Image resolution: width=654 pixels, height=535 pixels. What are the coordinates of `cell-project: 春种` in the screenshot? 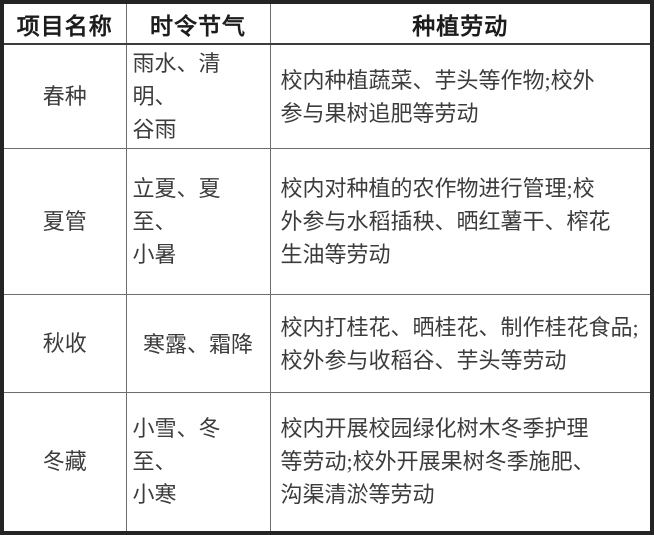 It's located at (64, 96).